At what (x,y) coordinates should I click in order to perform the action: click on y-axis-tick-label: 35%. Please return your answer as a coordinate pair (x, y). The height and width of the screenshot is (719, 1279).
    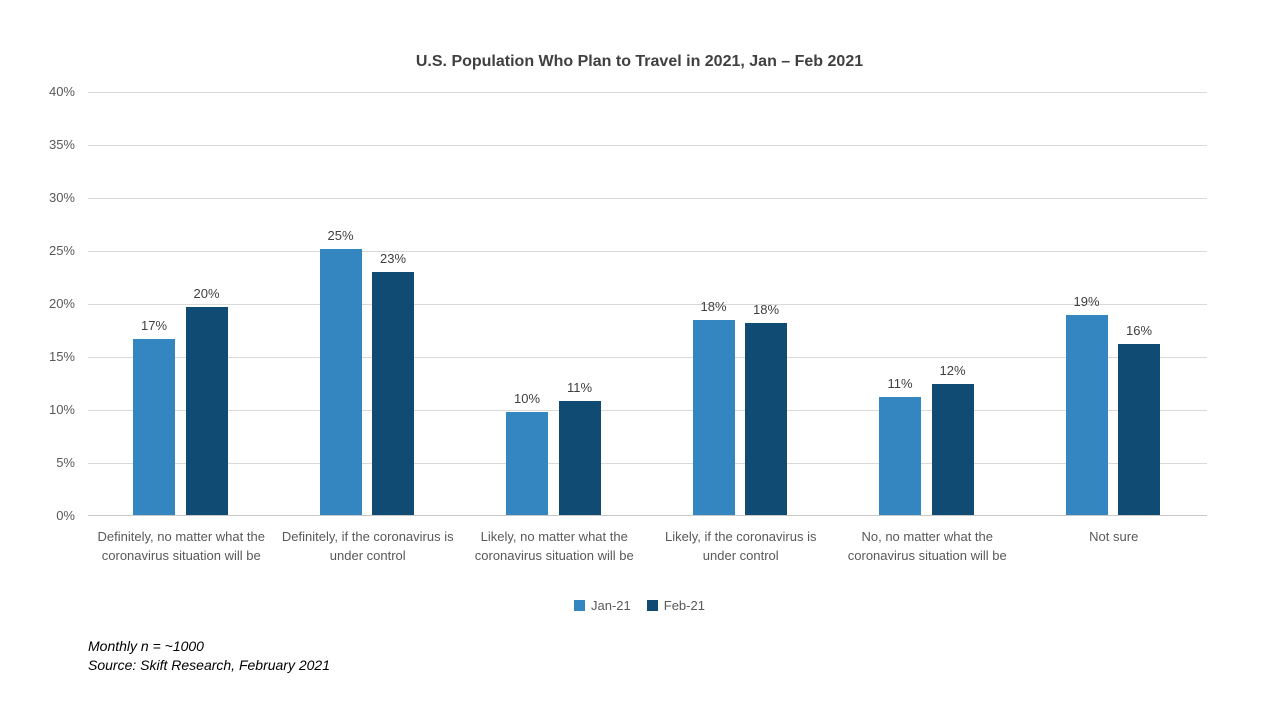
    Looking at the image, I should click on (61, 144).